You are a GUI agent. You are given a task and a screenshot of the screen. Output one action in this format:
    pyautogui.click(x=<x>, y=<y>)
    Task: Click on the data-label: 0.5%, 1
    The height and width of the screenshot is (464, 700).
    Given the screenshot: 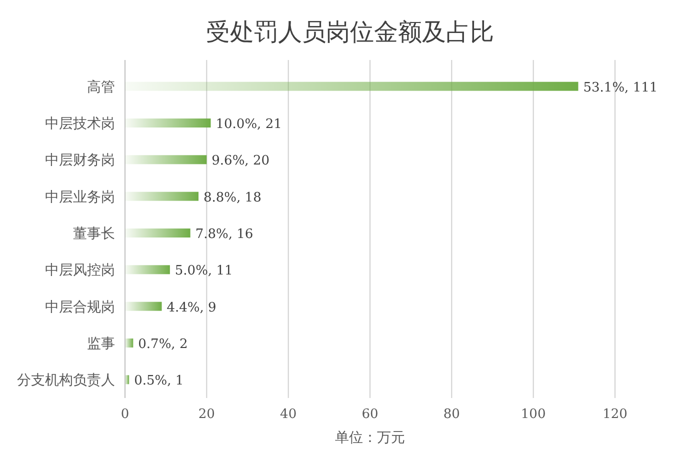 What is the action you would take?
    pyautogui.click(x=159, y=381)
    